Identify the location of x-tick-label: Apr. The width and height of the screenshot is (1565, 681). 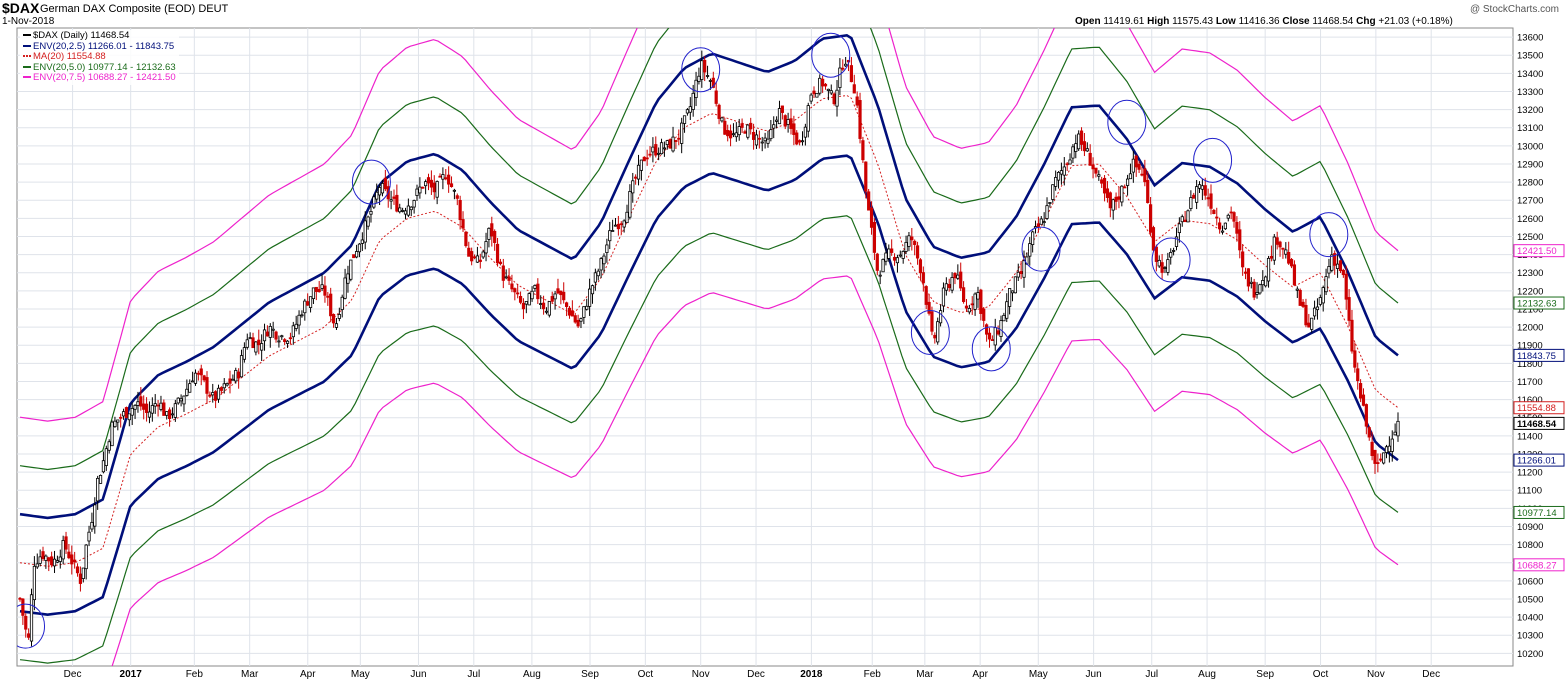
(308, 674).